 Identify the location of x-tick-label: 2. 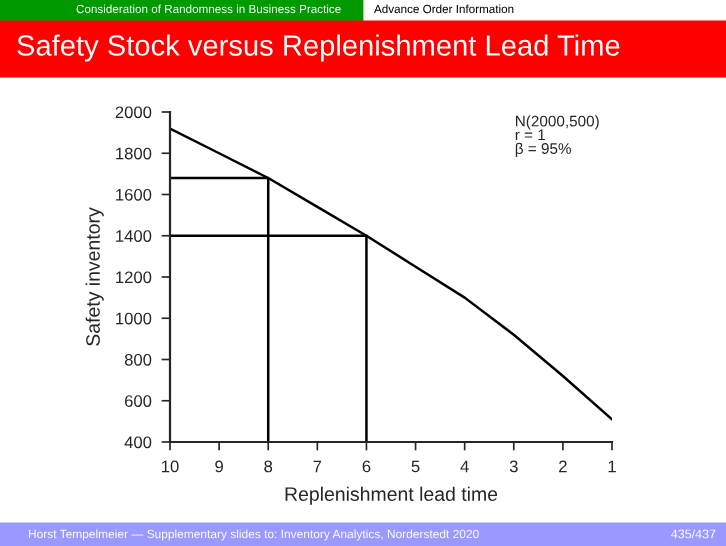
(563, 466).